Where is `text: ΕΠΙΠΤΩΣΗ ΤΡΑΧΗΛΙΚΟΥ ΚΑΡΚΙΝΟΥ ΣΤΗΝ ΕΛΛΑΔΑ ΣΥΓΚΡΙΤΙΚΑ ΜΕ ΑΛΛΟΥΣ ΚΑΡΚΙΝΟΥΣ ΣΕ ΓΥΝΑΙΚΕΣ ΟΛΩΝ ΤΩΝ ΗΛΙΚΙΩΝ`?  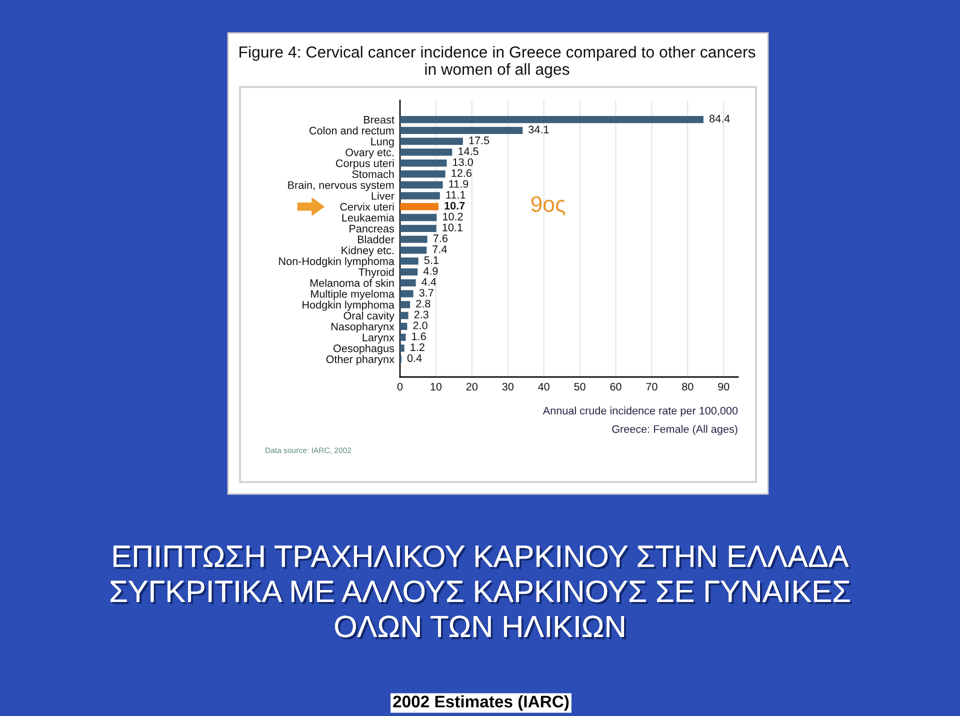
text: ΕΠΙΠΤΩΣΗ ΤΡΑΧΗΛΙΚΟΥ ΚΑΡΚΙΝΟΥ ΣΤΗΝ ΕΛΛΑΔΑ ΣΥΓΚΡΙΤΙΚΑ ΜΕ ΑΛΛΟΥΣ ΚΑΡΚΙΝΟΥΣ ΣΕ ΓΥΝΑΙΚΕΣ ΟΛΩΝ ΤΩΝ ΗΛΙΚΙΩΝ is located at coordinates (481, 592).